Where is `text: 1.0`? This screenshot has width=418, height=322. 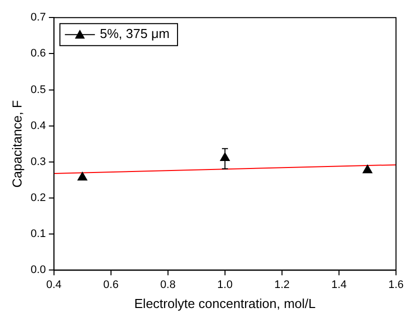 text: 1.0 is located at coordinates (225, 284).